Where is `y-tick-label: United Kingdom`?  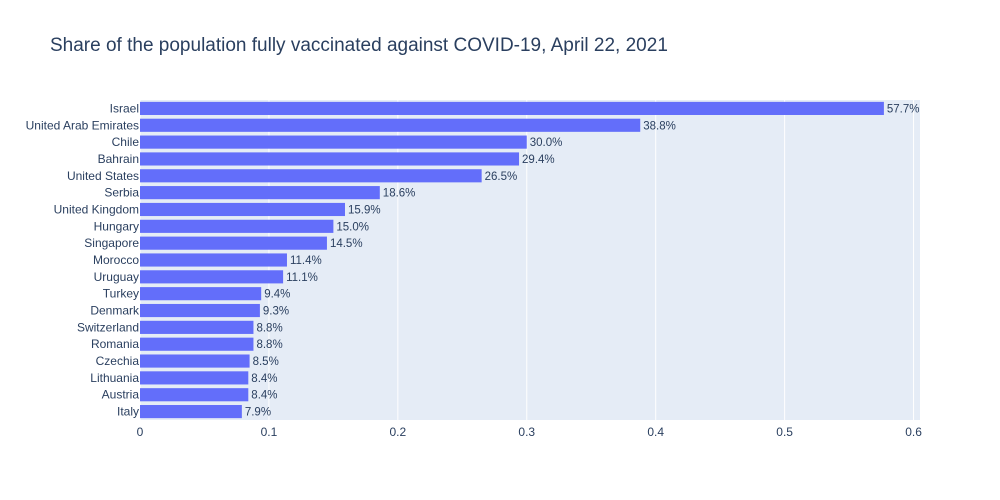
y-tick-label: United Kingdom is located at coordinates (96, 209).